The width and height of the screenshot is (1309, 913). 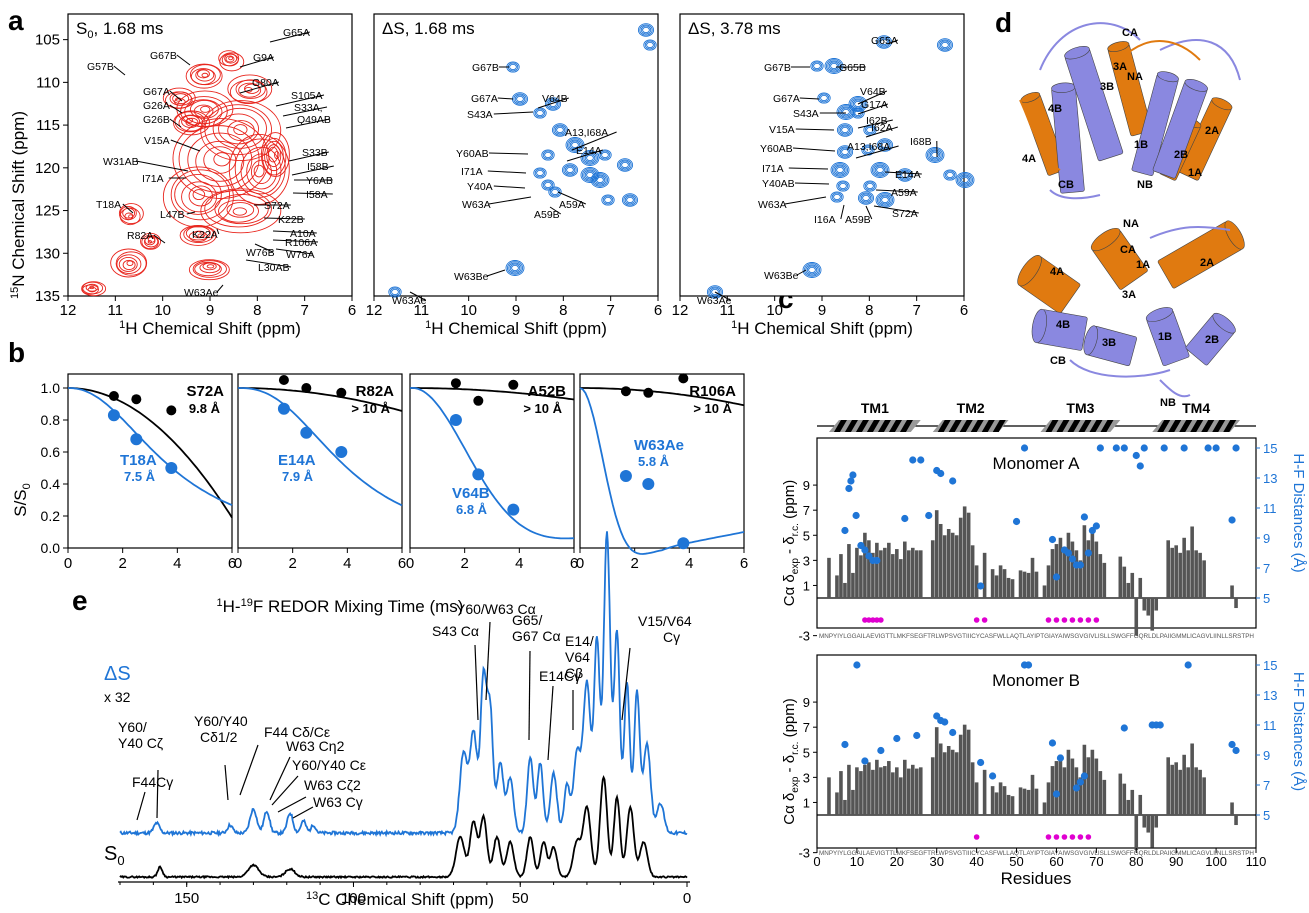 What do you see at coordinates (1298, 512) in the screenshot?
I see `y2-axis-label: H-F Distances (Å)` at bounding box center [1298, 512].